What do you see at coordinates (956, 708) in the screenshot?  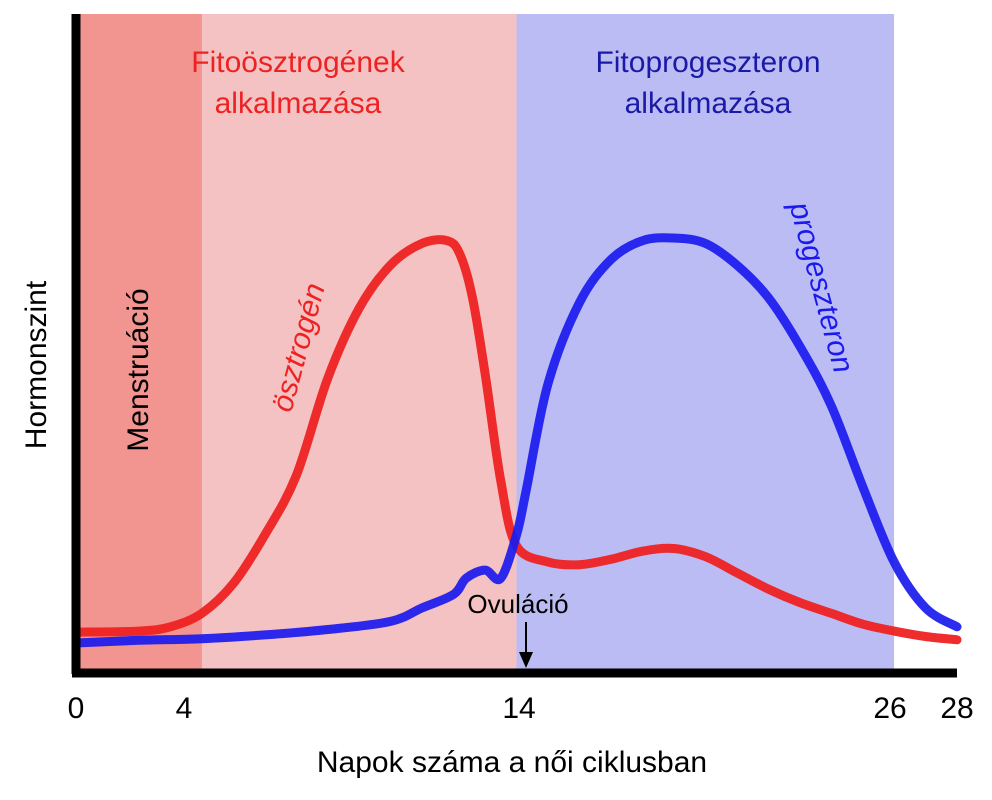 I see `x-tick-28: 28` at bounding box center [956, 708].